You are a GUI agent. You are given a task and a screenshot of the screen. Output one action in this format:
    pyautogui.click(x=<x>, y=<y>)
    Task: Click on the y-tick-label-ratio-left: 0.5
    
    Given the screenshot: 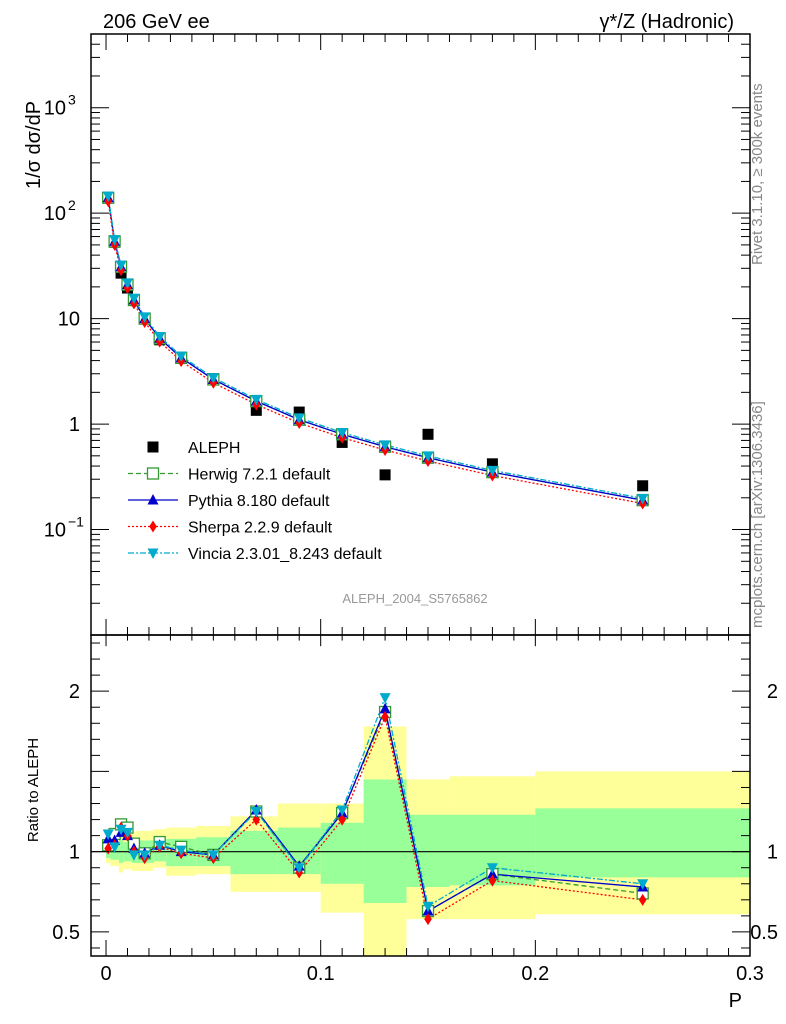 What is the action you would take?
    pyautogui.click(x=66, y=933)
    